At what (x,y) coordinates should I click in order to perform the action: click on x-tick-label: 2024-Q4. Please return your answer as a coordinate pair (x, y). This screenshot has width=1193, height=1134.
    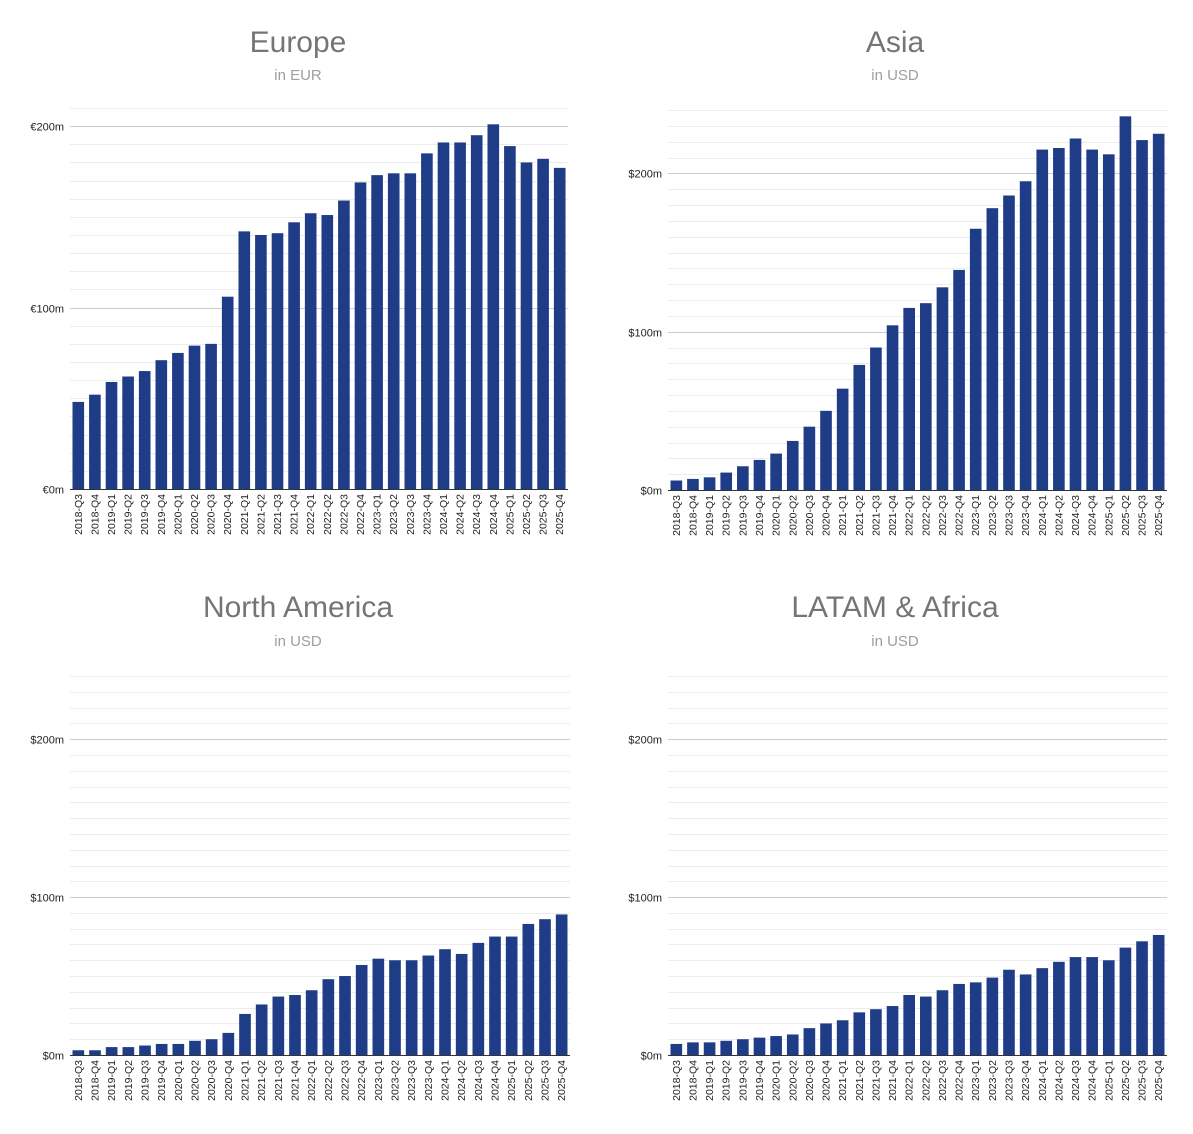
    Looking at the image, I should click on (1093, 1080).